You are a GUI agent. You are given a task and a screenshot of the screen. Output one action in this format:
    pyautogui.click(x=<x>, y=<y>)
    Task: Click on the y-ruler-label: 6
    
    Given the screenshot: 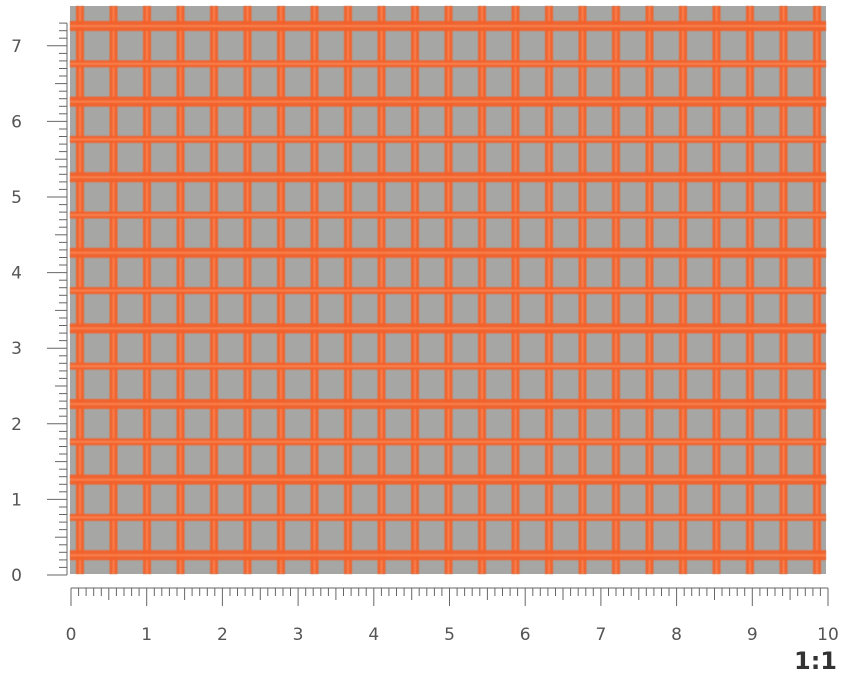 What is the action you would take?
    pyautogui.click(x=16, y=122)
    